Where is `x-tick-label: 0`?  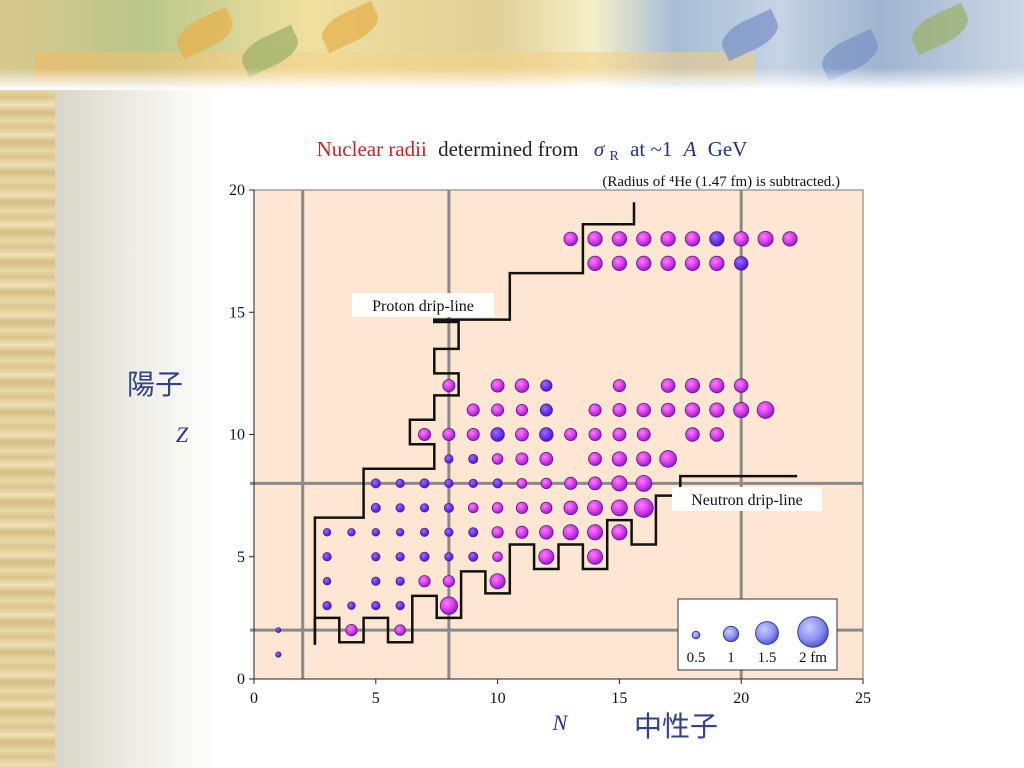
x-tick-label: 0 is located at coordinates (254, 698).